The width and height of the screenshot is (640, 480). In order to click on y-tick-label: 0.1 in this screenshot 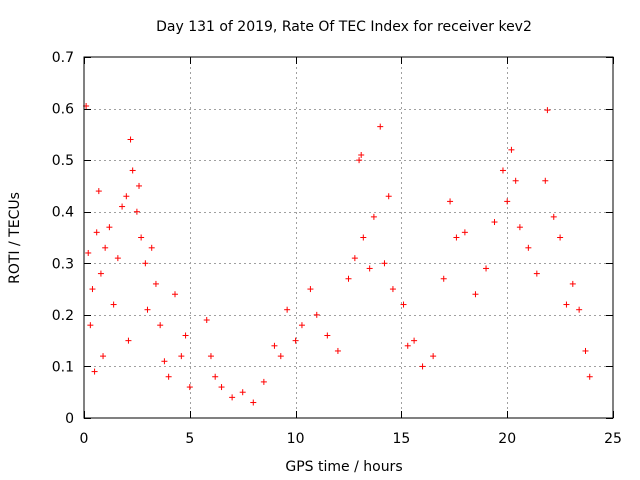, I will do `click(63, 367)`.